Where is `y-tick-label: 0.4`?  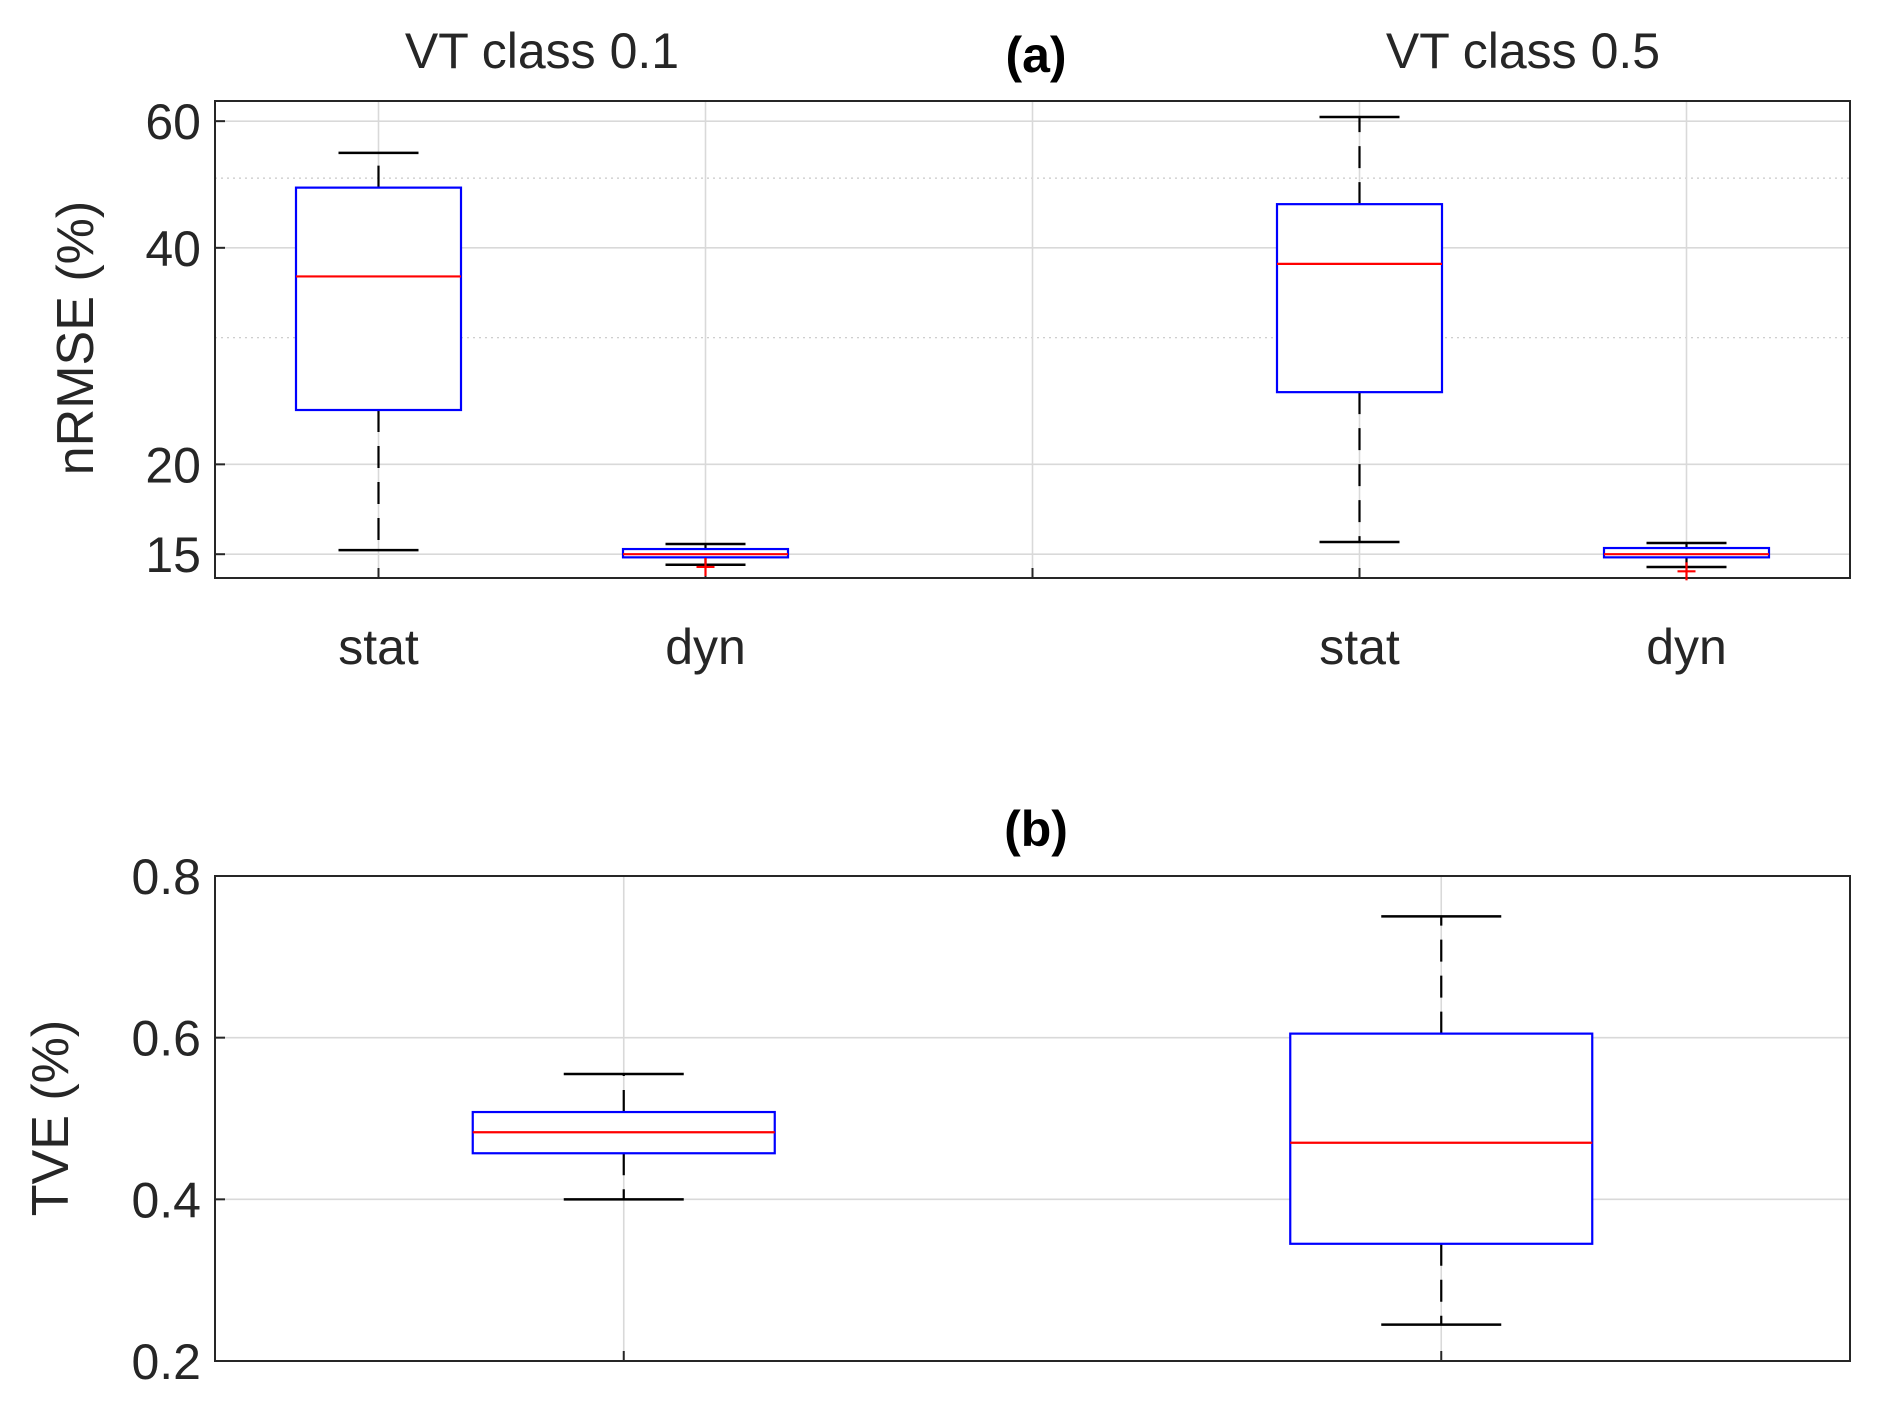 y-tick-label: 0.4 is located at coordinates (166, 1200).